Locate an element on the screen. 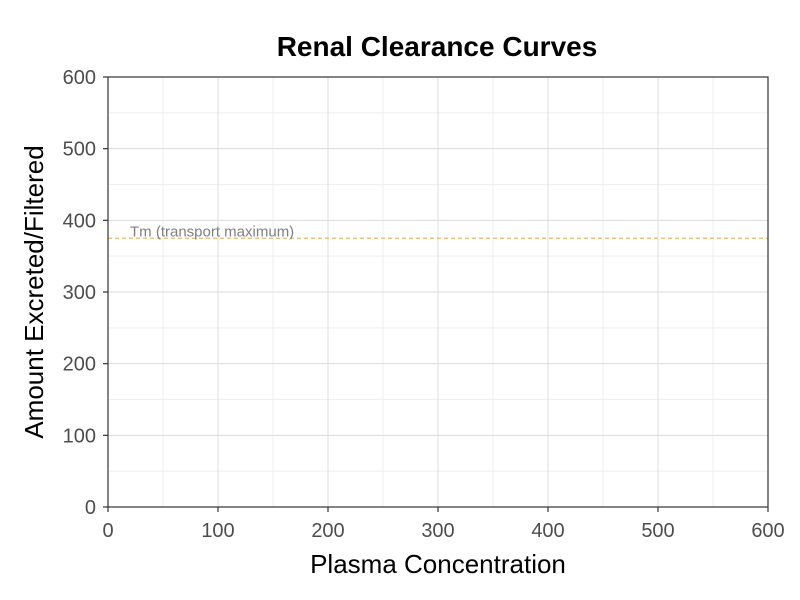 This screenshot has width=800, height=600. y-axis: 0 100 200 300 400 500 600 is located at coordinates (85, 293).